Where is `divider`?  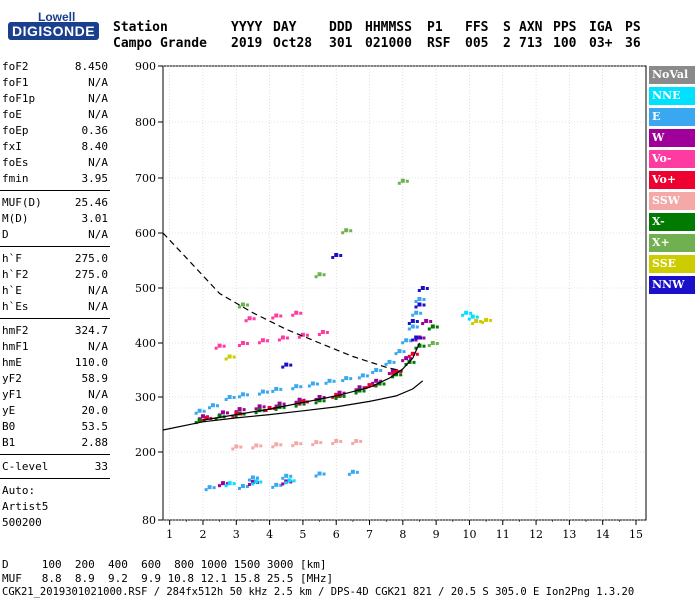
divider is located at coordinates (55, 318).